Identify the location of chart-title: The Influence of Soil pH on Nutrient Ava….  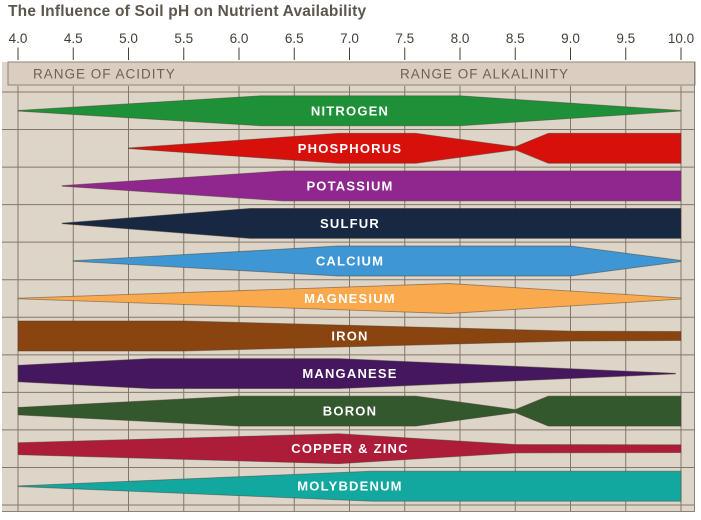
(187, 11).